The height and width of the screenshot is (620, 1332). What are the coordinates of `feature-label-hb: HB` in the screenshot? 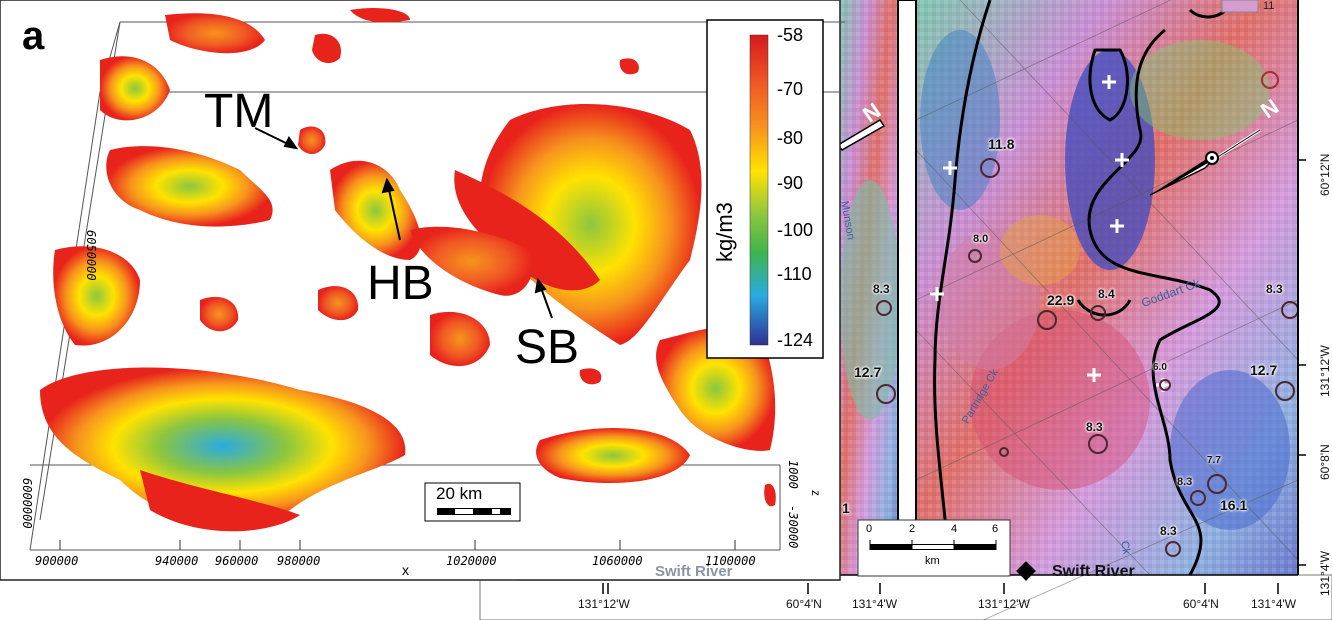 It's located at (400, 283).